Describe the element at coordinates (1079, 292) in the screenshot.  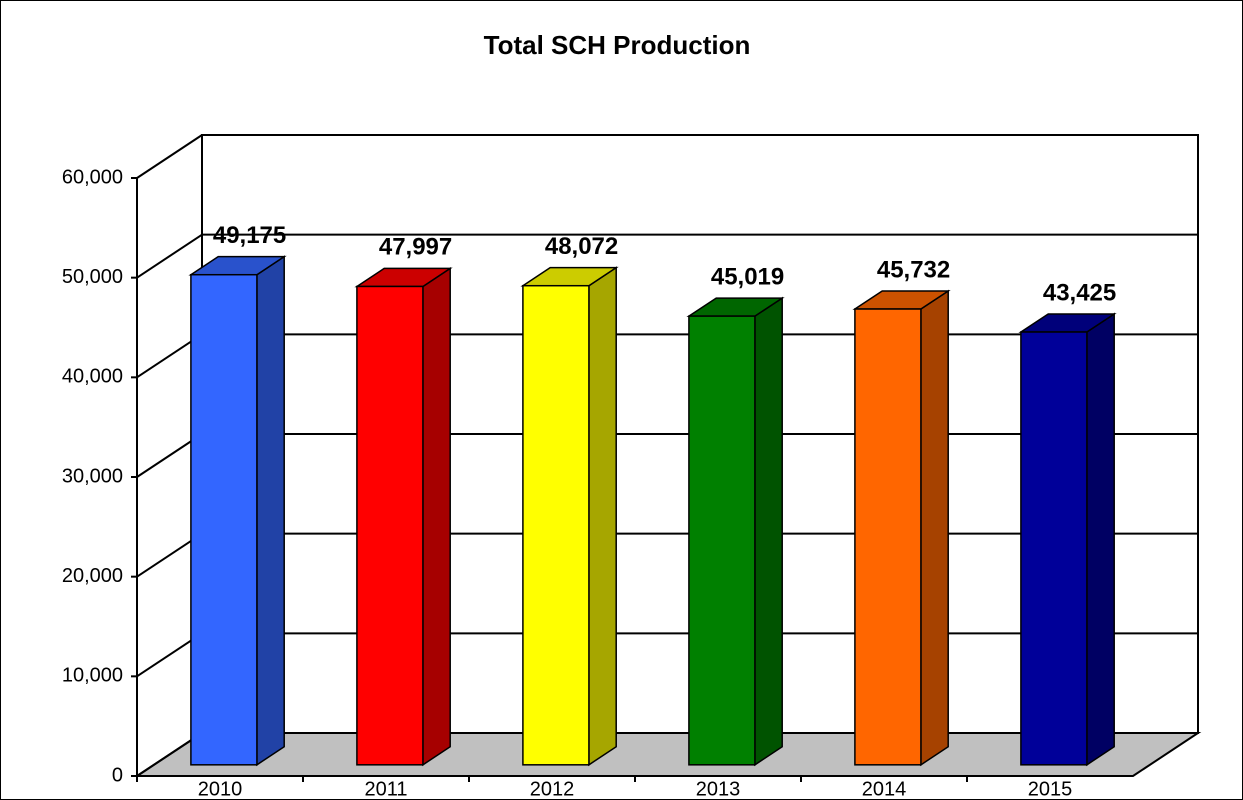
I see `data-label: 43,425` at that location.